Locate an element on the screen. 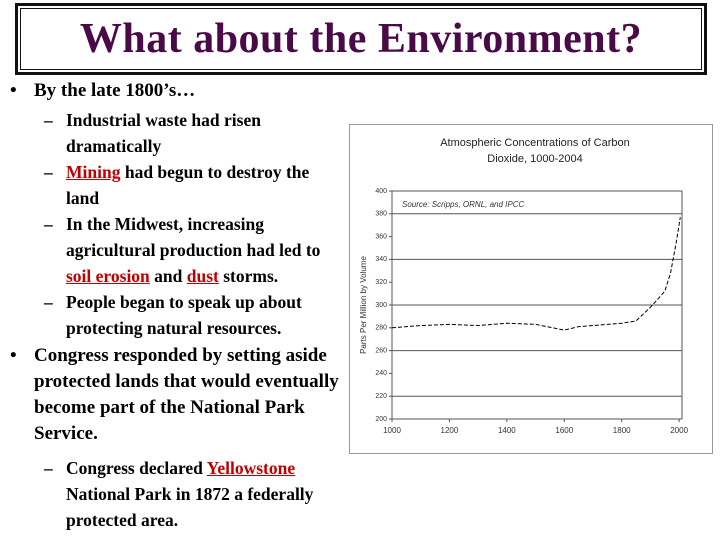 This screenshot has width=720, height=540. x-tick-label: 1400 is located at coordinates (507, 430).